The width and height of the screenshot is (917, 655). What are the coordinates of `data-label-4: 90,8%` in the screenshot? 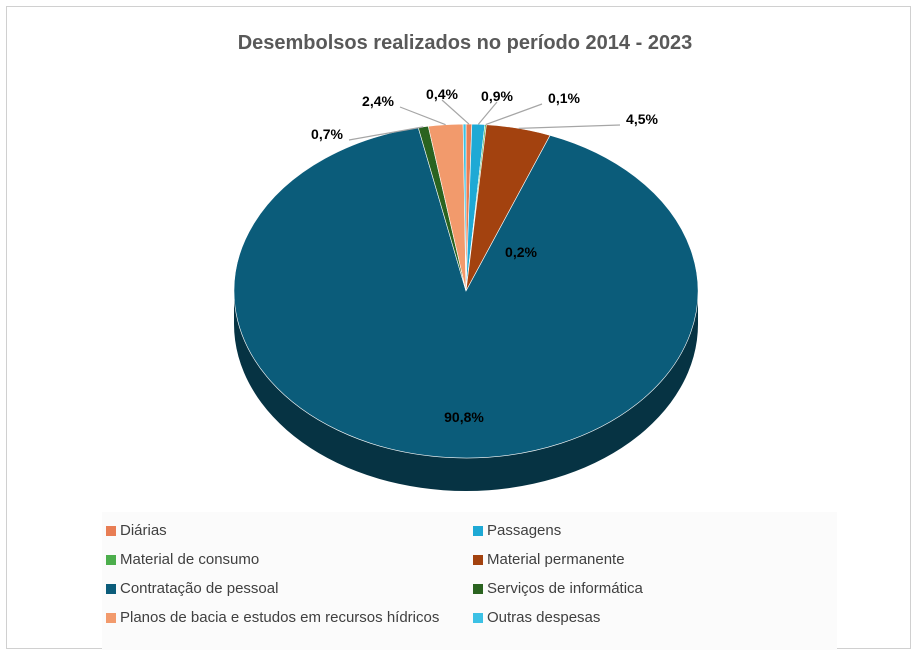 It's located at (464, 417).